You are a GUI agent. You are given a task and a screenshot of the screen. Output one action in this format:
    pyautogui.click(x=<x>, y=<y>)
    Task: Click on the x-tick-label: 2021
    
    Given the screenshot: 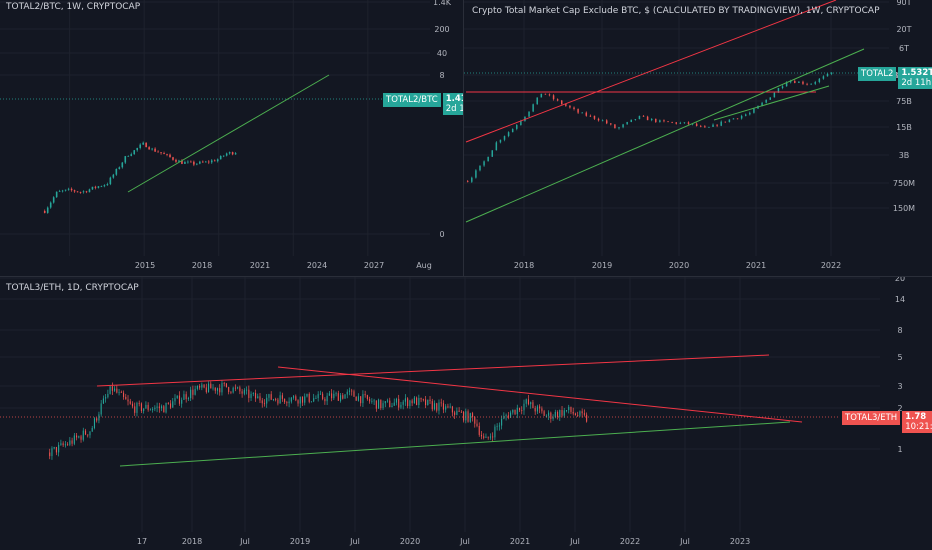 What is the action you would take?
    pyautogui.click(x=520, y=541)
    